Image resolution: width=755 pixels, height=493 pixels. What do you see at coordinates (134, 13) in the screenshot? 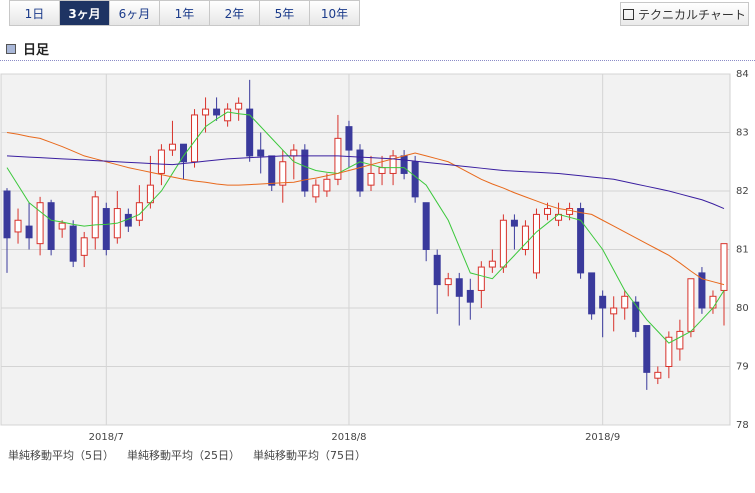
I see `period-tab: 6ヶ月` at bounding box center [134, 13].